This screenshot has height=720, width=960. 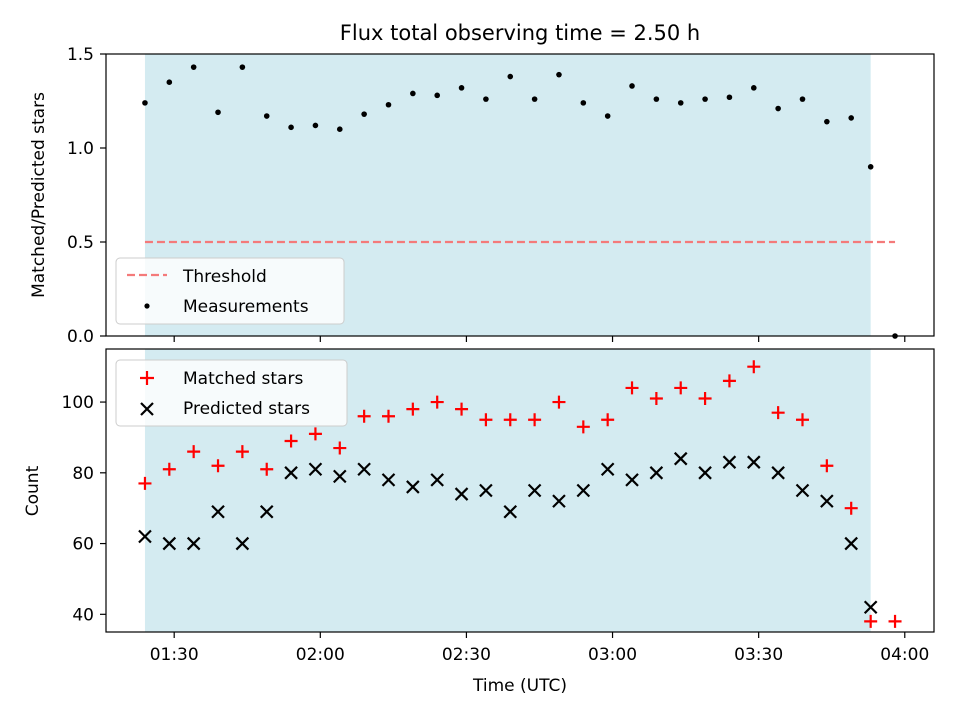 I want to click on top-legend: Threshold Measurements, so click(x=230, y=291).